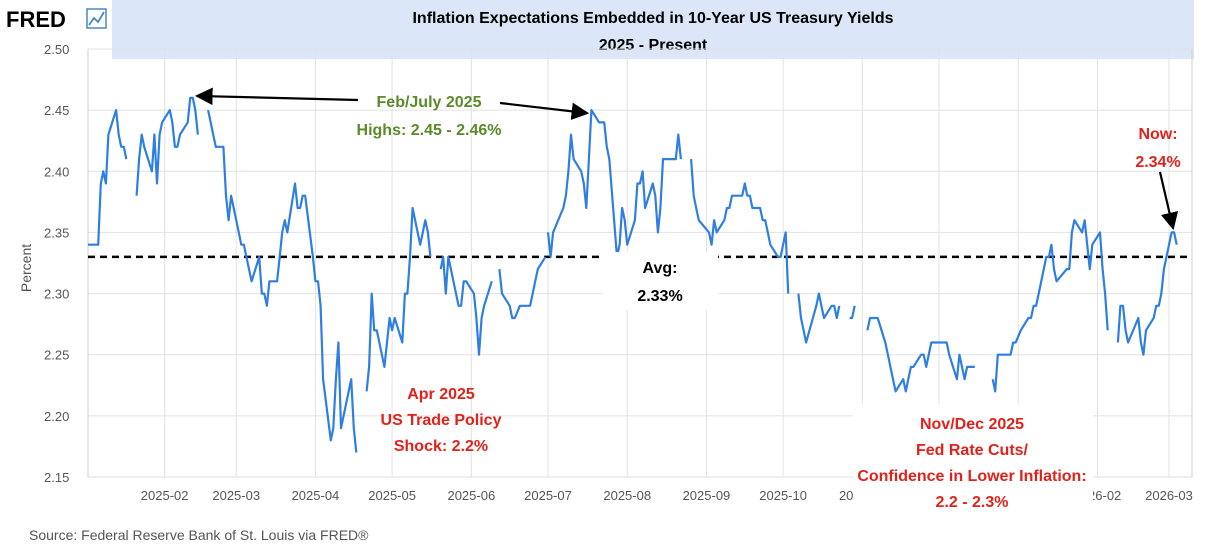 This screenshot has width=1206, height=544. Describe the element at coordinates (26, 268) in the screenshot. I see `y-axis-label: Percent` at that location.